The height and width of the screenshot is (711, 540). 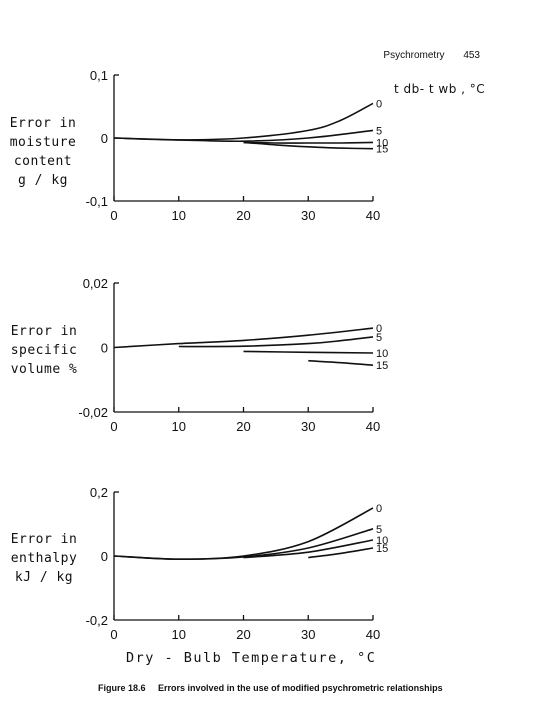 What do you see at coordinates (251, 658) in the screenshot?
I see `x-axis-label: Dry - Bulb Temperature, °C` at bounding box center [251, 658].